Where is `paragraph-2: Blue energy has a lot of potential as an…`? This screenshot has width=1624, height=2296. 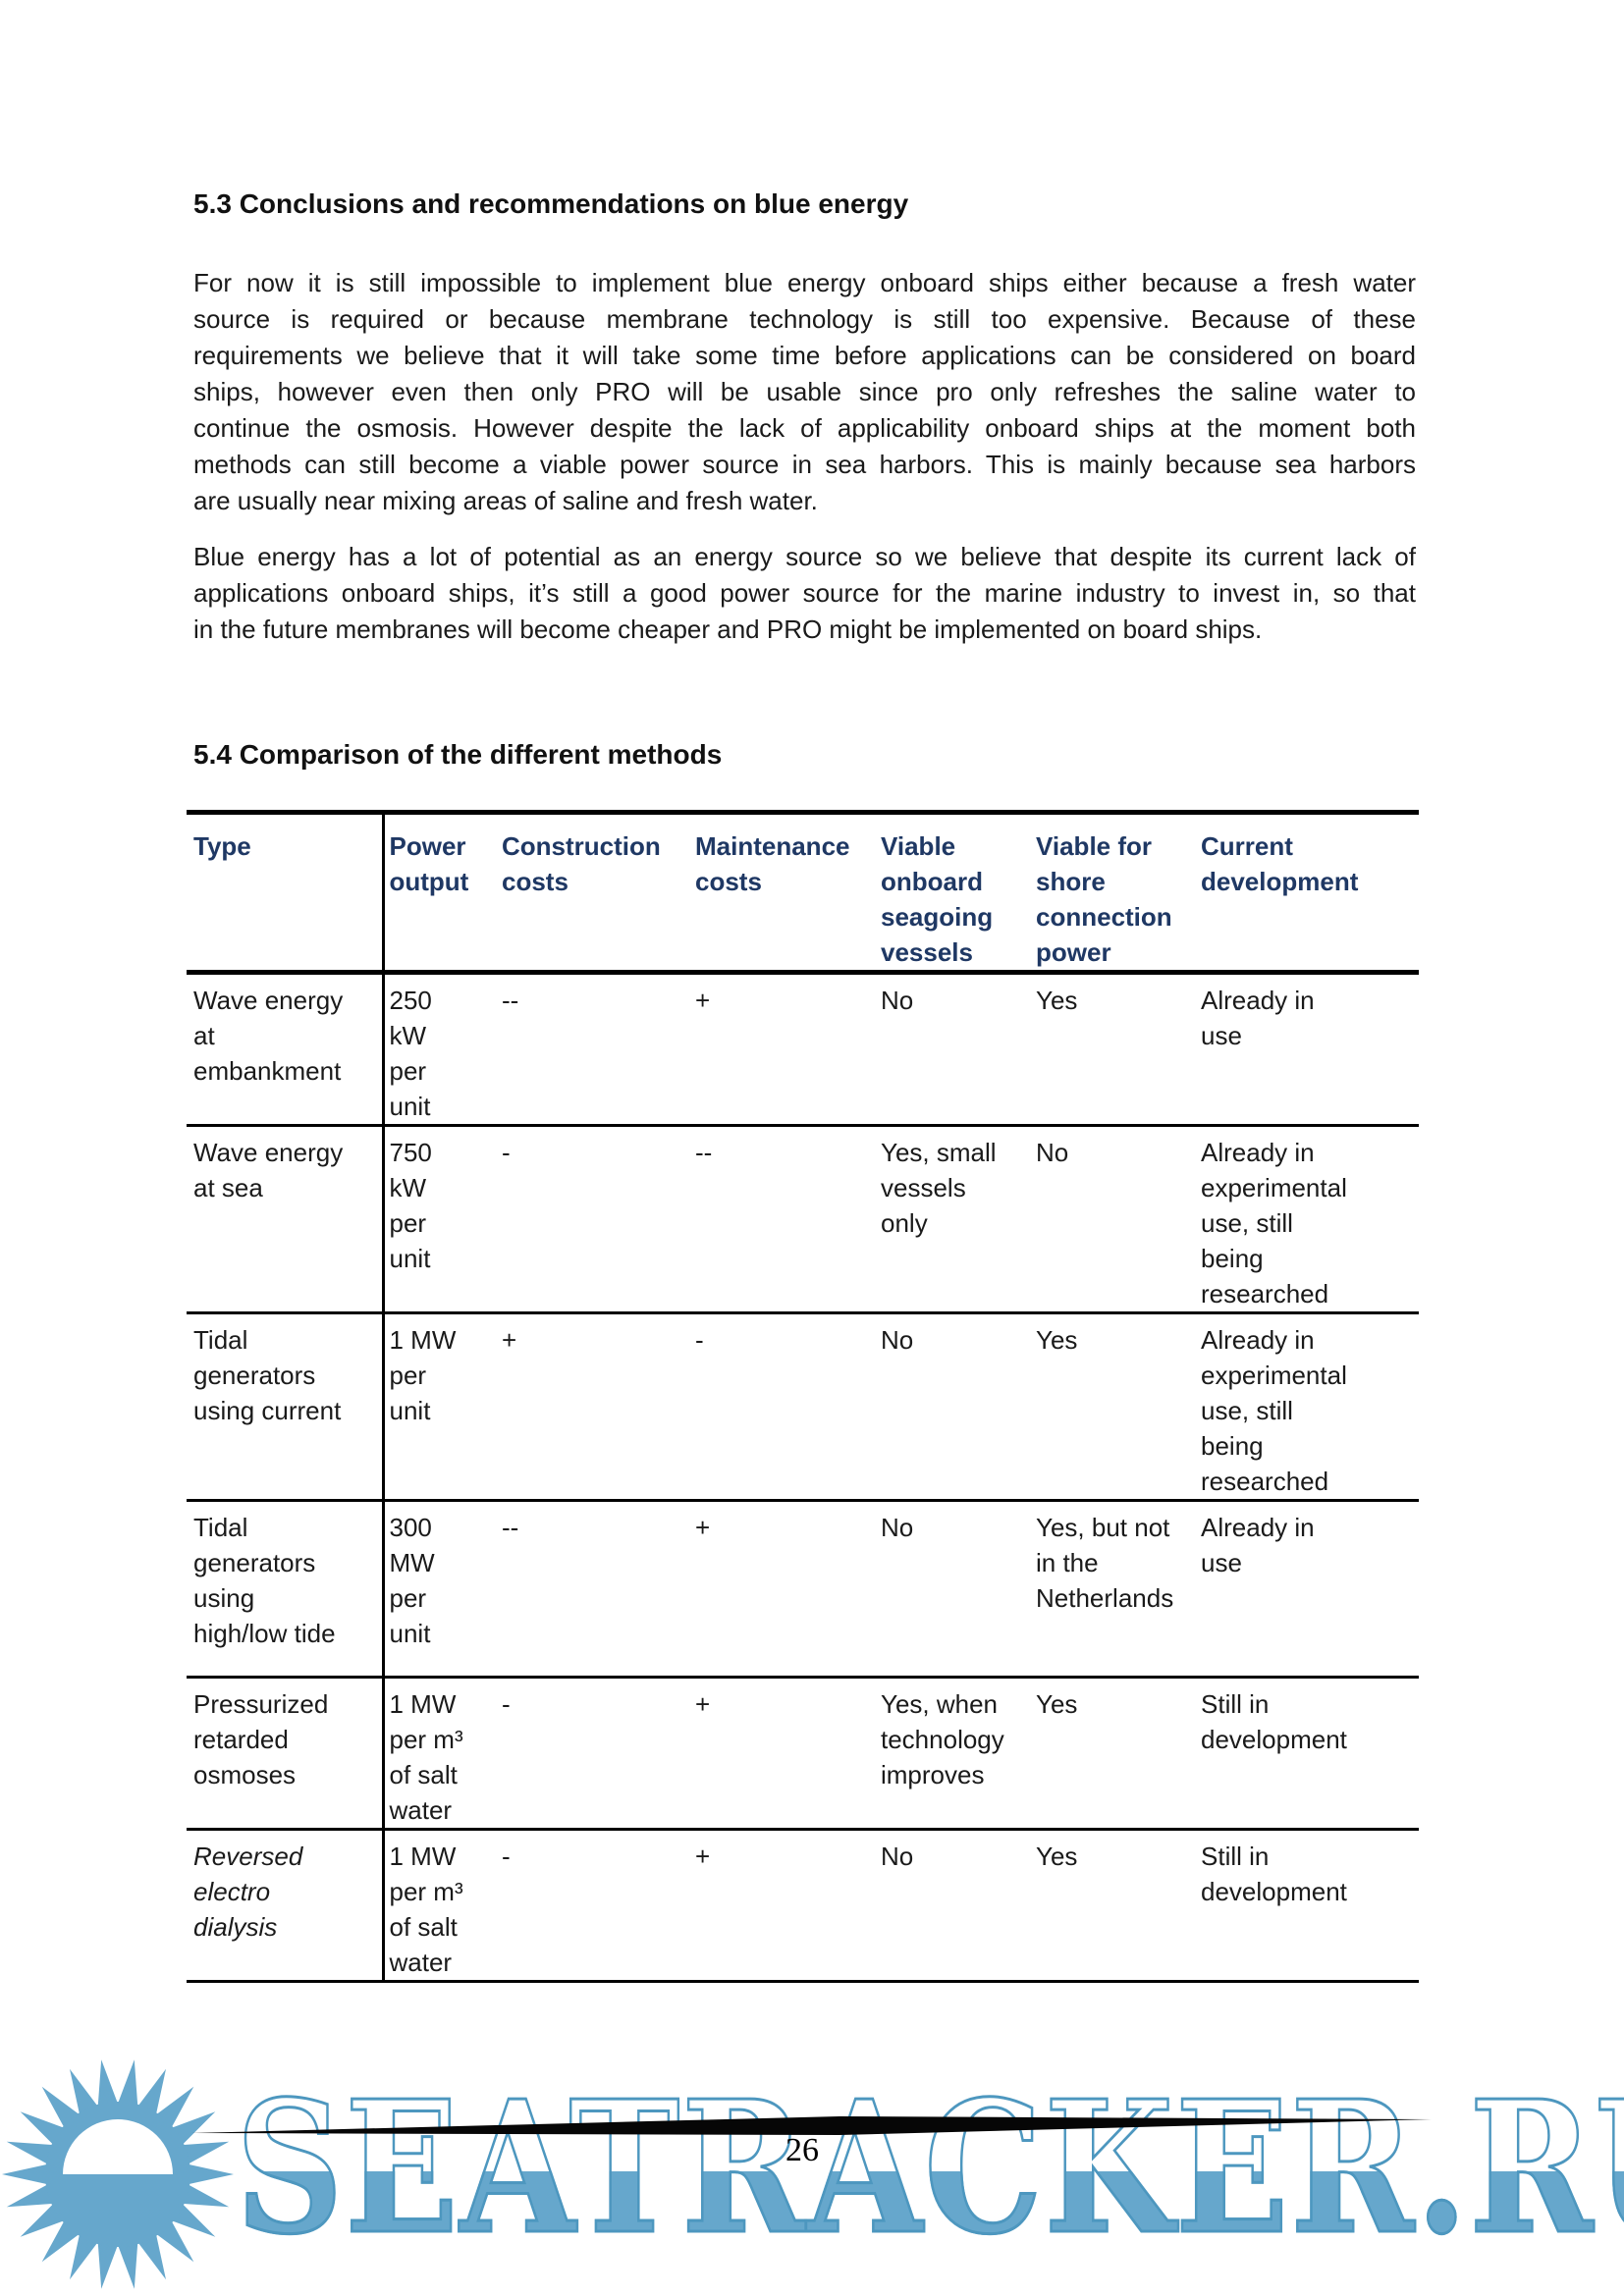 paragraph-2: Blue energy has a lot of potential as an… is located at coordinates (804, 594).